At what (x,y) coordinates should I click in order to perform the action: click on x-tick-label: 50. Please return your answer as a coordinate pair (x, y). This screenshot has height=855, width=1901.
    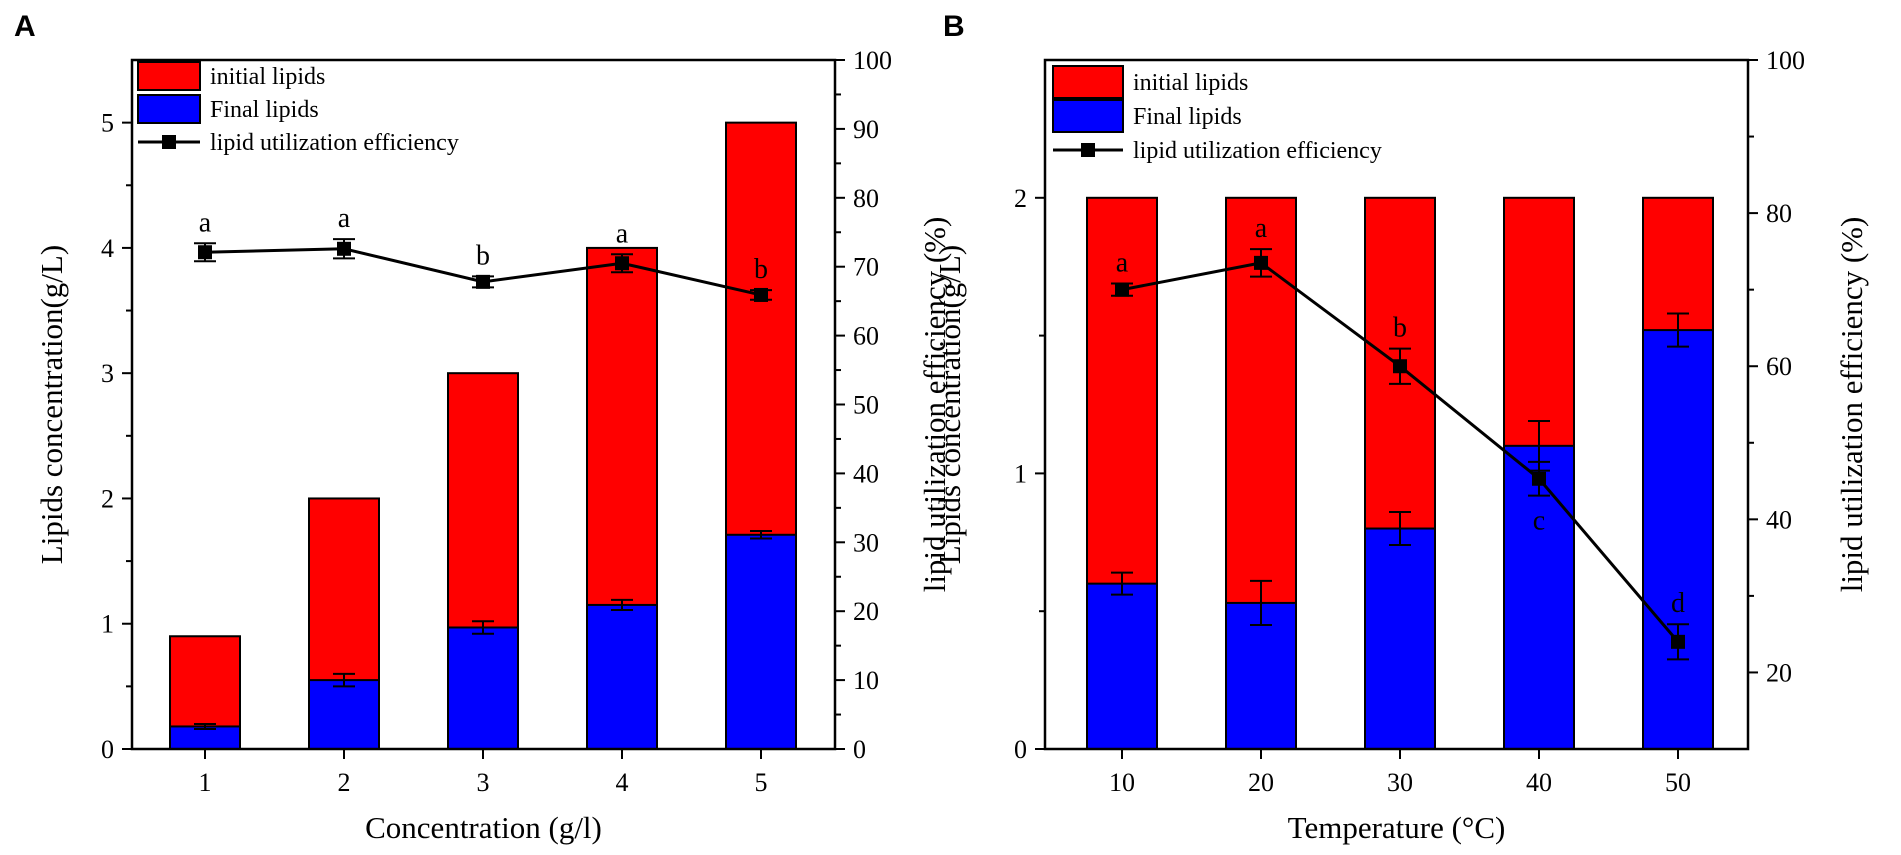
    Looking at the image, I should click on (1678, 782).